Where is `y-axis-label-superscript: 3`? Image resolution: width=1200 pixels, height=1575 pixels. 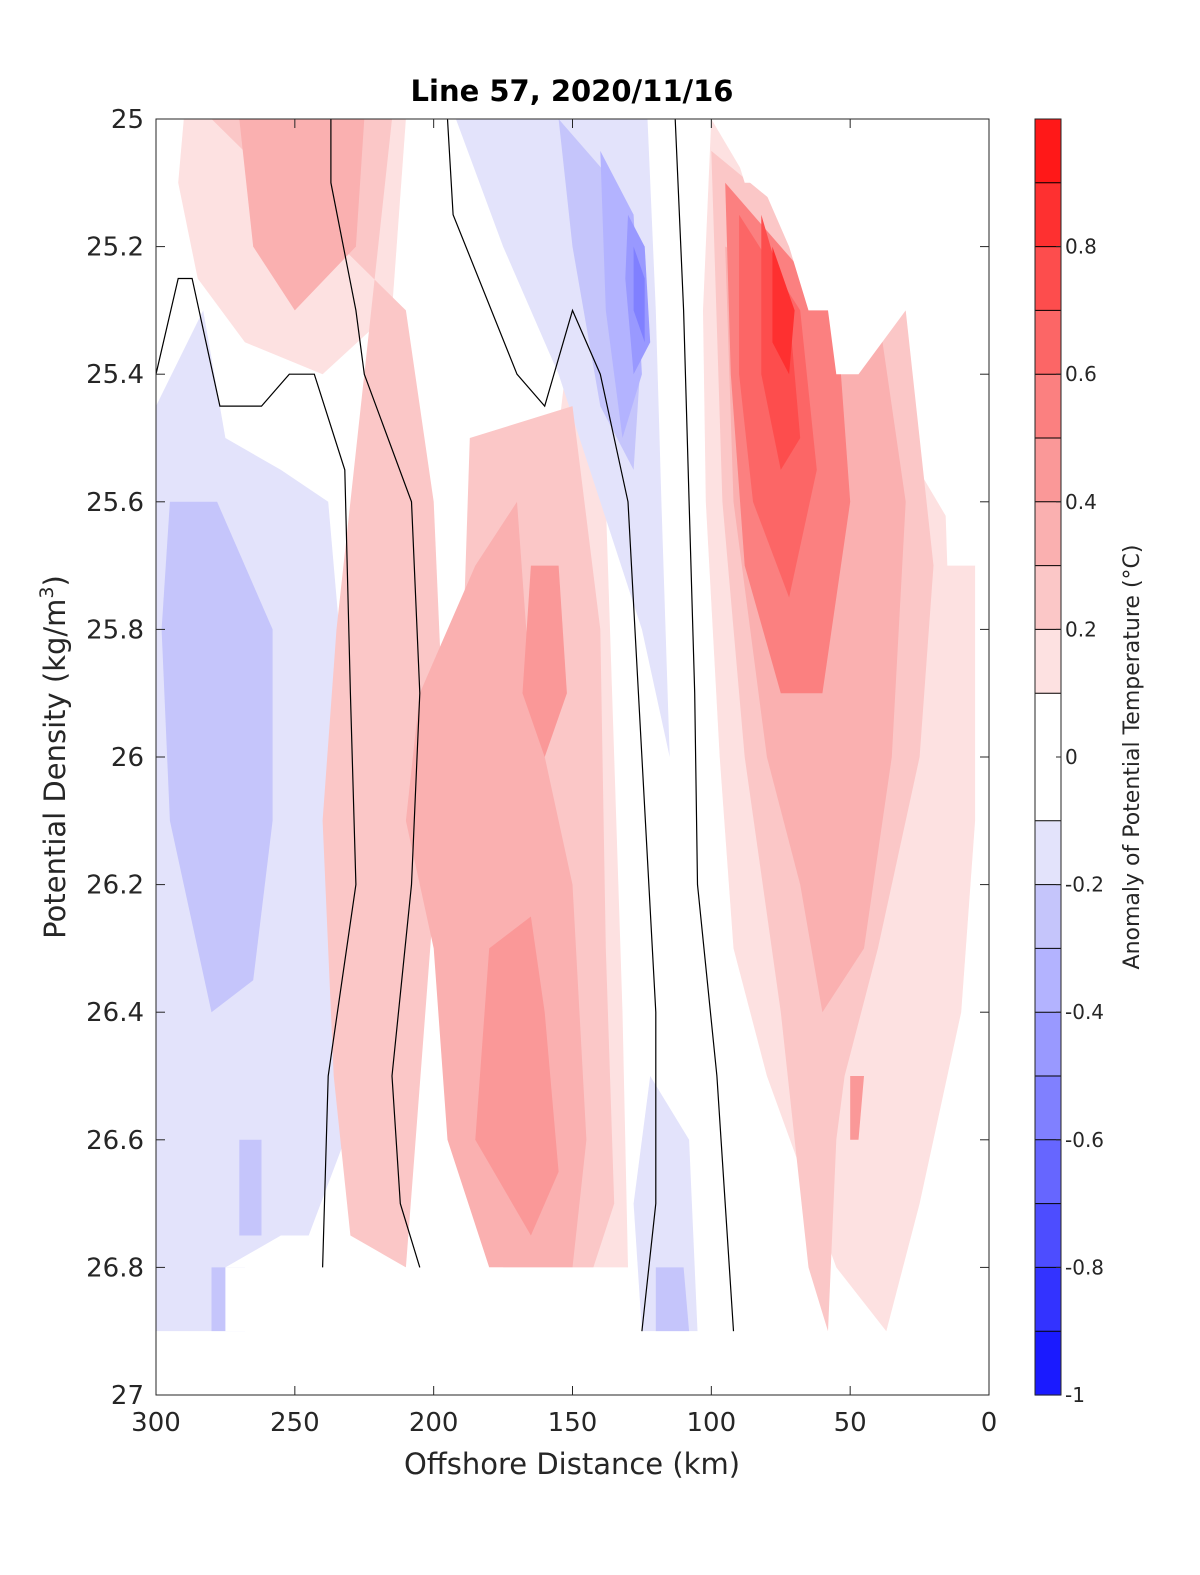 y-axis-label-superscript: 3 is located at coordinates (47, 592).